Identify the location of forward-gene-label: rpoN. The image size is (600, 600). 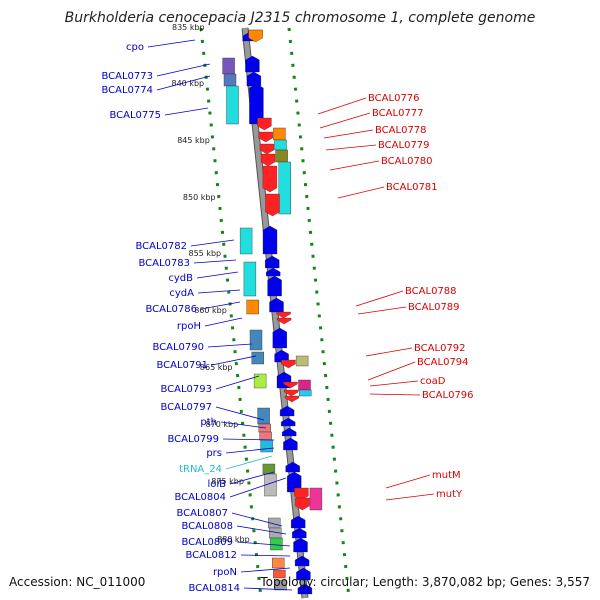
(225, 572).